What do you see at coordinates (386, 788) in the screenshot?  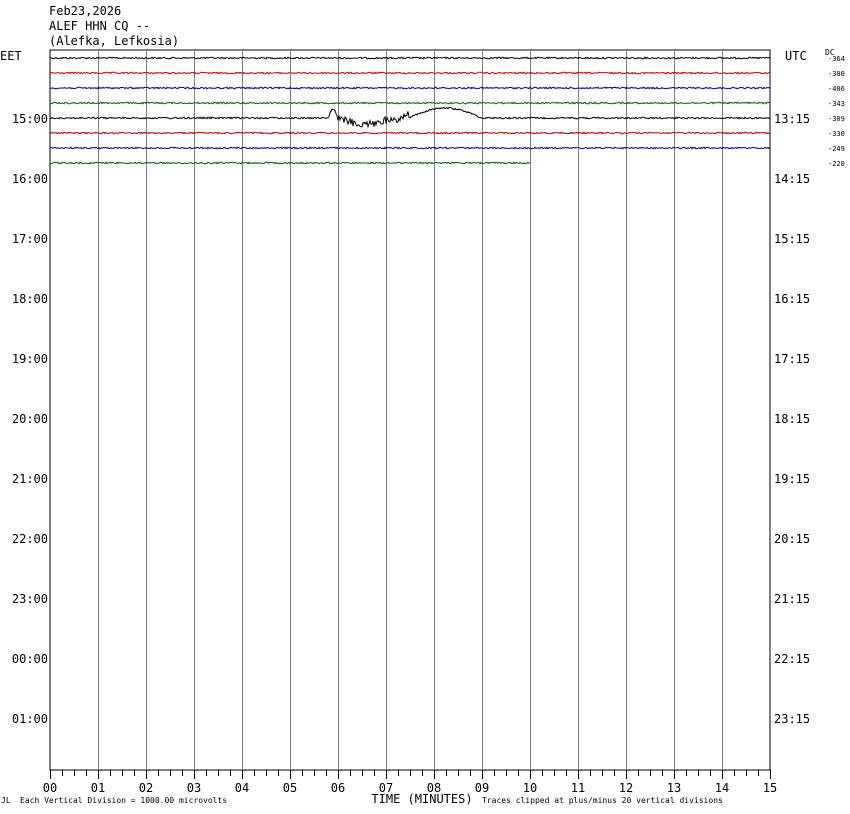 I see `x-tick-label: 07` at bounding box center [386, 788].